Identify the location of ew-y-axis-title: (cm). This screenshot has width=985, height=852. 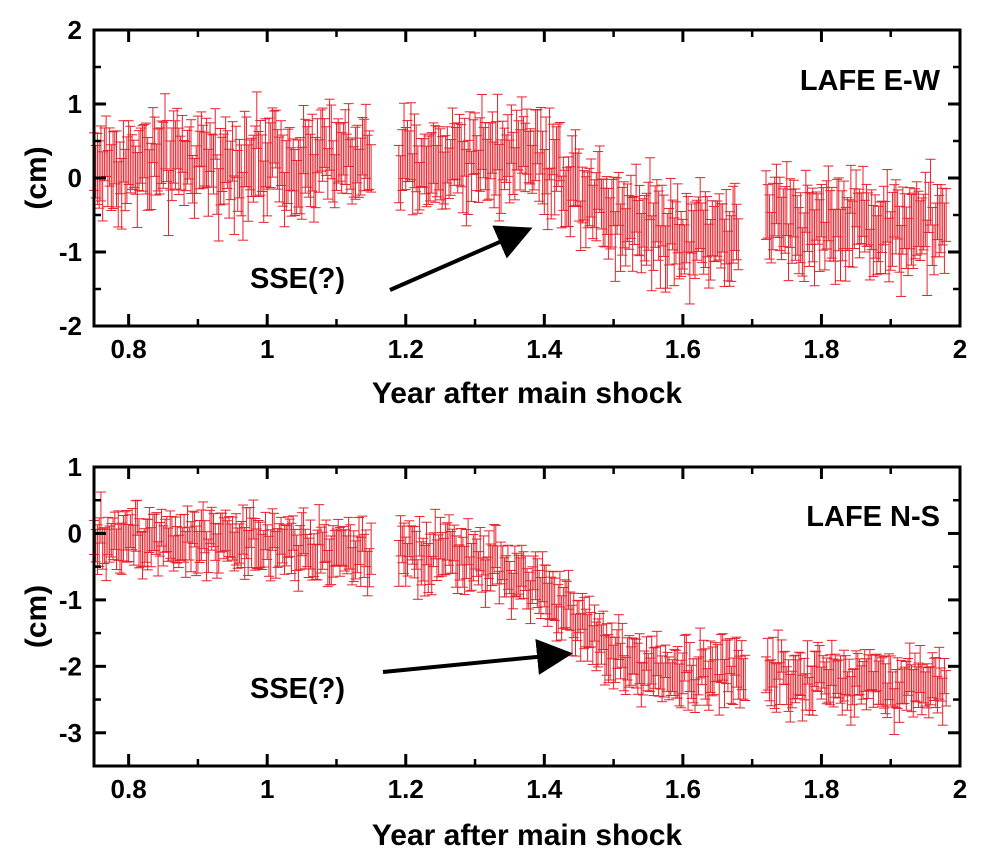
(36, 177).